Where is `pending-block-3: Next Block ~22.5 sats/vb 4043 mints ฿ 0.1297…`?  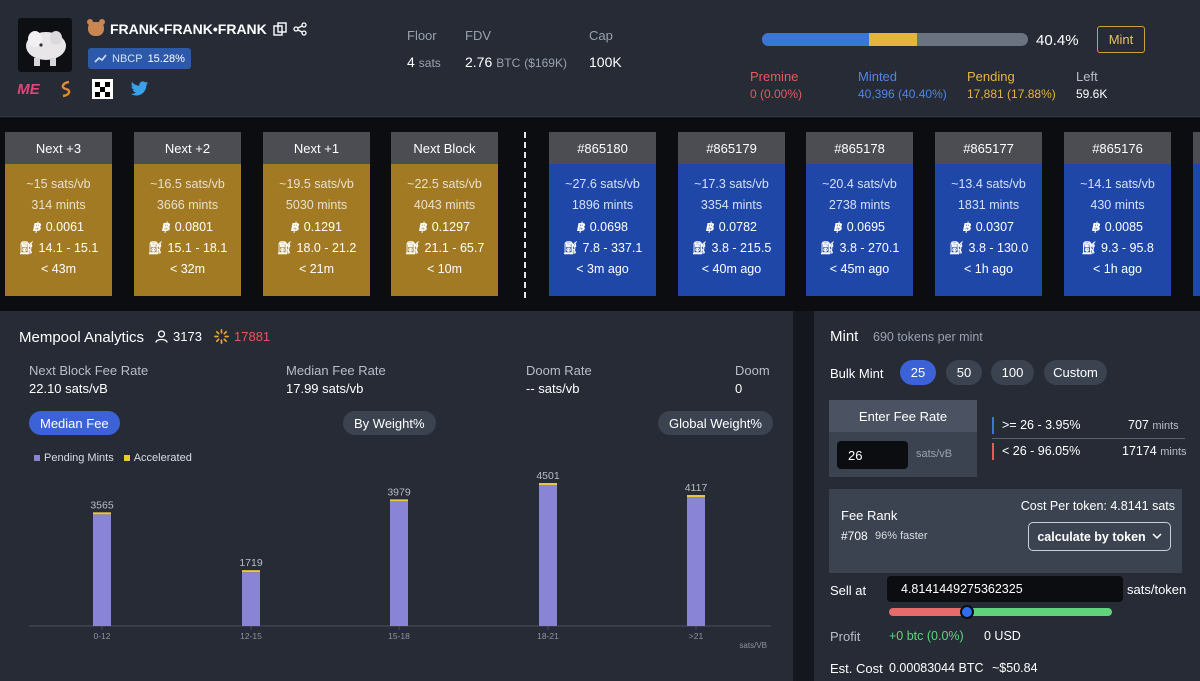 pending-block-3: Next Block ~22.5 sats/vb 4043 mints ฿ 0.1297… is located at coordinates (444, 214).